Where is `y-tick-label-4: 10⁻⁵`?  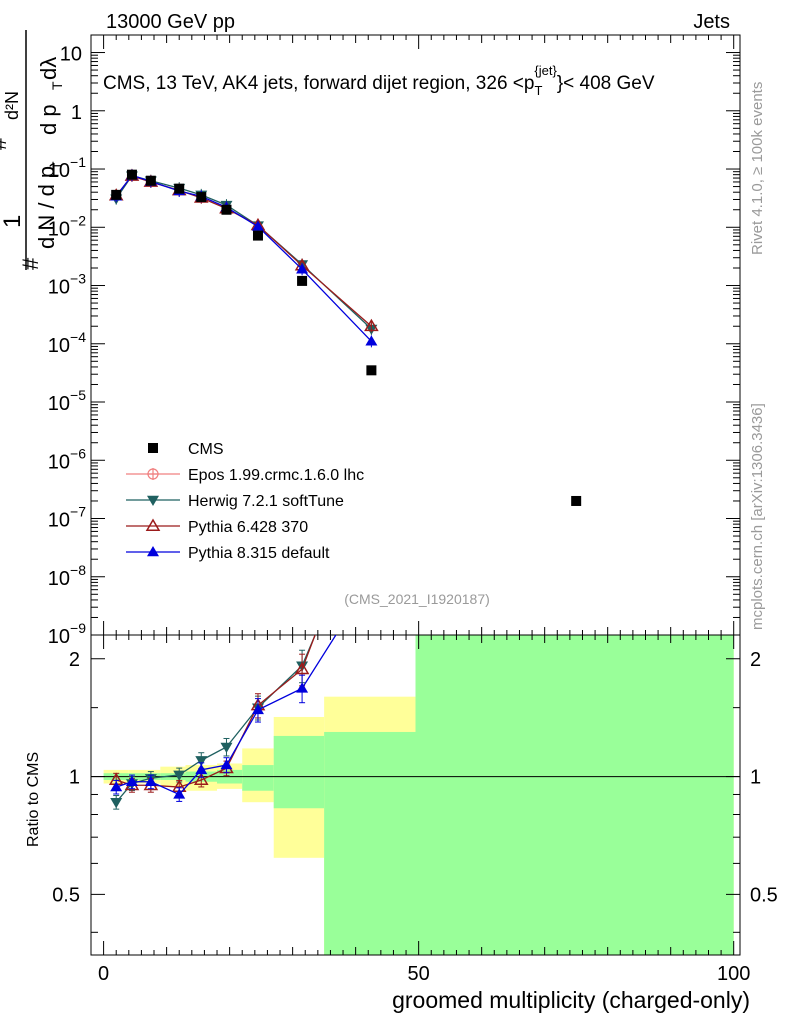 y-tick-label-4: 10⁻⁵ is located at coordinates (67, 401).